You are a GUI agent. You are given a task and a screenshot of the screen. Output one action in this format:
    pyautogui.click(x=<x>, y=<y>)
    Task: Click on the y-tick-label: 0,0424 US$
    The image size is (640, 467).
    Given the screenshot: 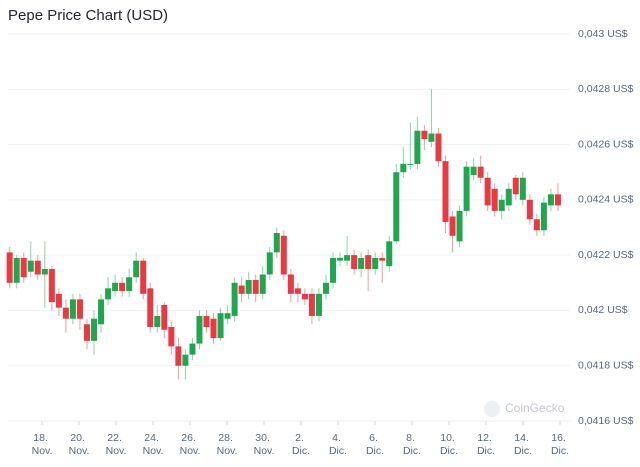 What is the action you would take?
    pyautogui.click(x=606, y=200)
    